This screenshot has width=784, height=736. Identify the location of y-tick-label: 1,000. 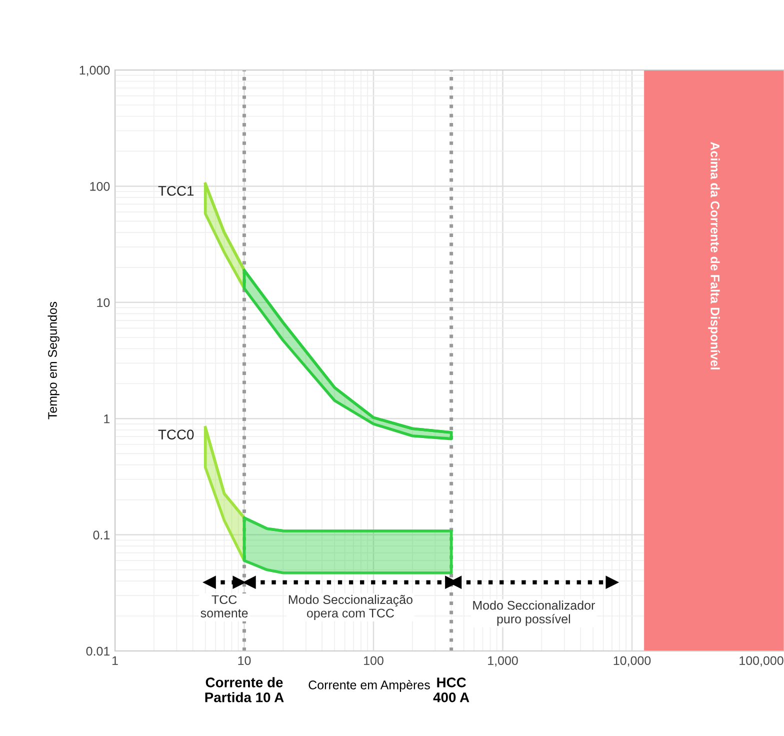
(95, 71).